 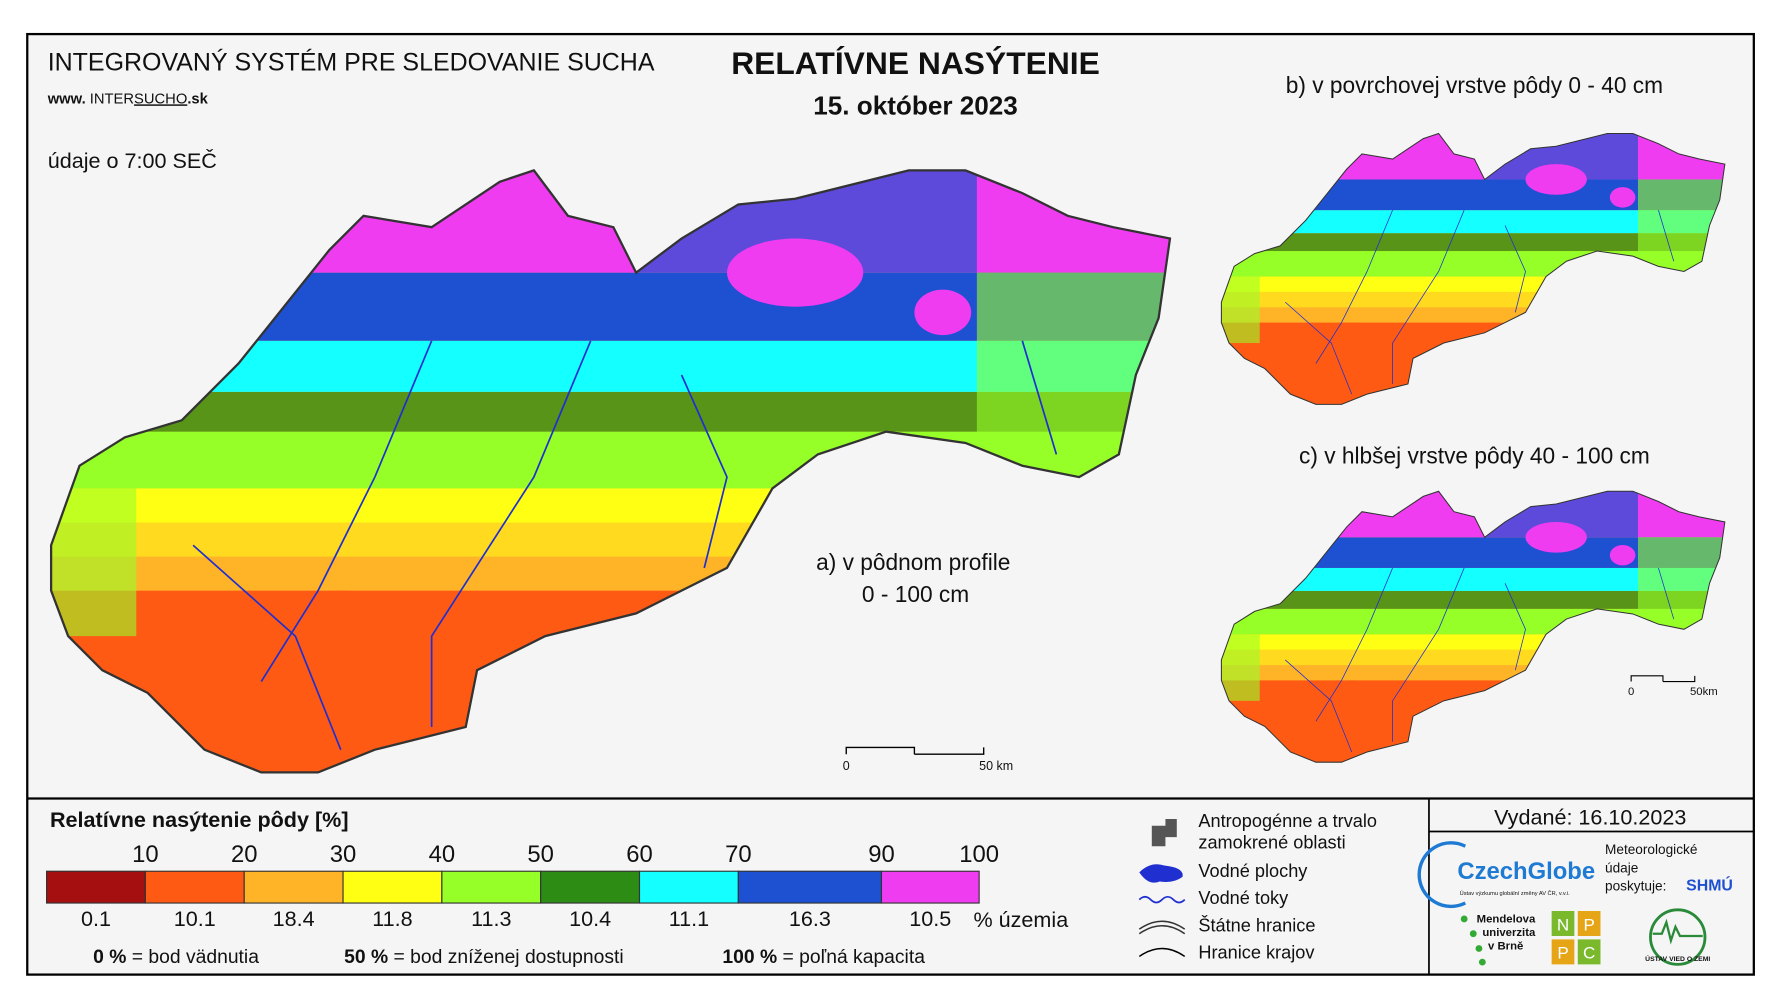 I want to click on url: www. INTERSUCHO.sk, so click(x=128, y=99).